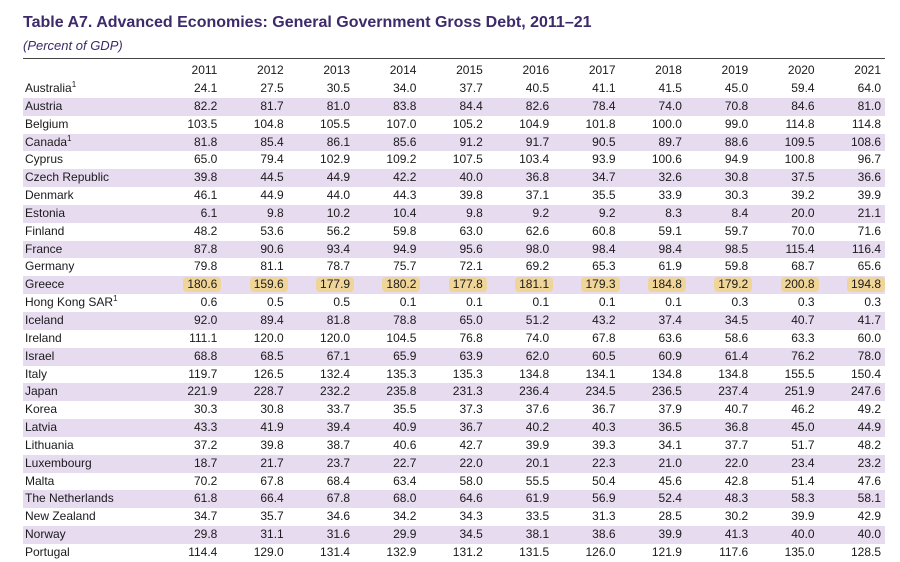 The height and width of the screenshot is (562, 900). I want to click on debt-value: 9.8, so click(254, 213).